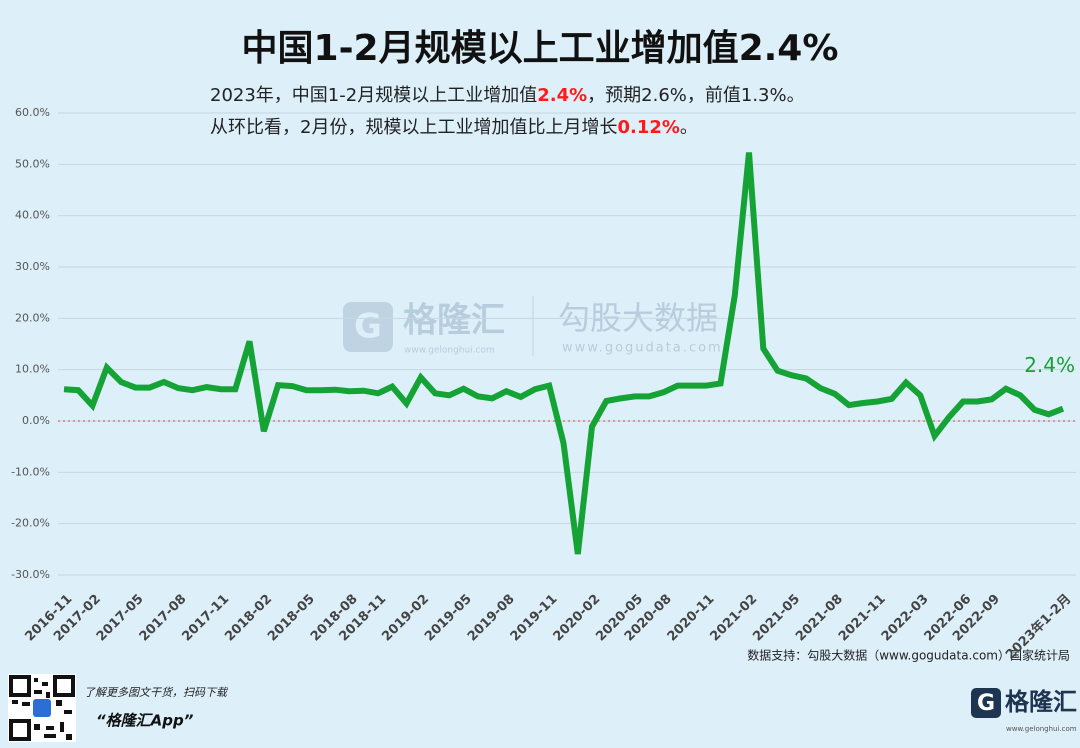 The height and width of the screenshot is (748, 1080). I want to click on qr-code, so click(42, 708).